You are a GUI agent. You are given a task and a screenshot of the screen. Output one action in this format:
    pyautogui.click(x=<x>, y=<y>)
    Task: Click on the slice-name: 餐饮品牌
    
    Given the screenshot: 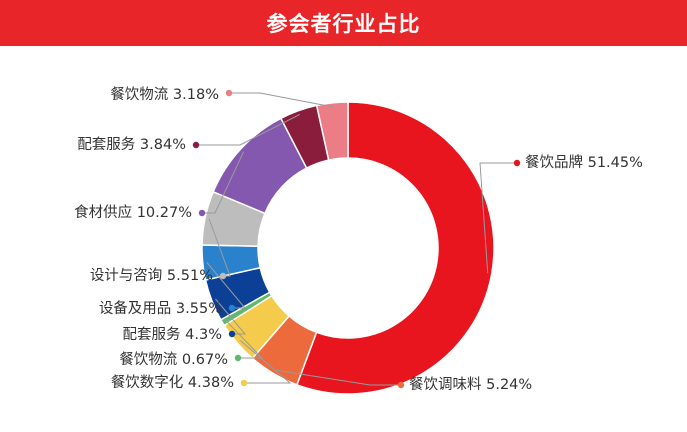 What is the action you would take?
    pyautogui.click(x=554, y=163)
    